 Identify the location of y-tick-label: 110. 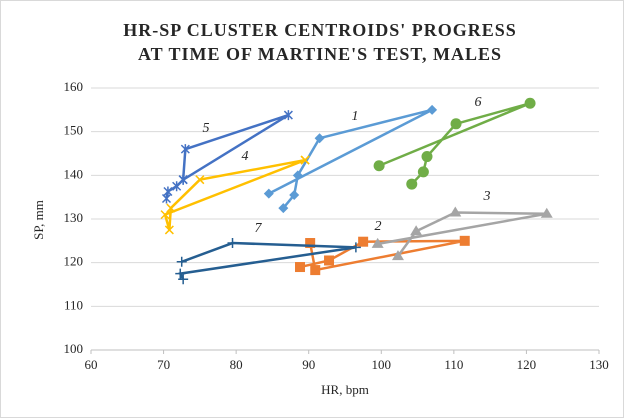
(73, 304).